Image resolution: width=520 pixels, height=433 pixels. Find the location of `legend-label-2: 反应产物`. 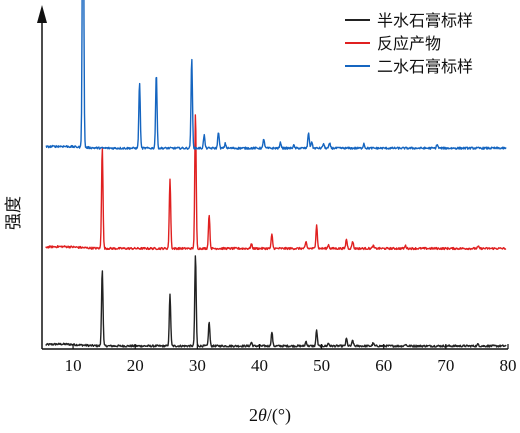

legend-label-2: 反应产物 is located at coordinates (409, 43).